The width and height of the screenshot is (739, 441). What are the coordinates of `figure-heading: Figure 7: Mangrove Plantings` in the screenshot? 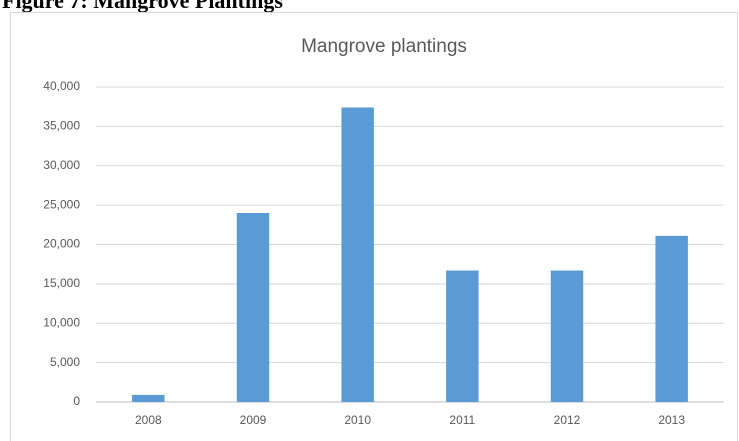 It's located at (142, 6).